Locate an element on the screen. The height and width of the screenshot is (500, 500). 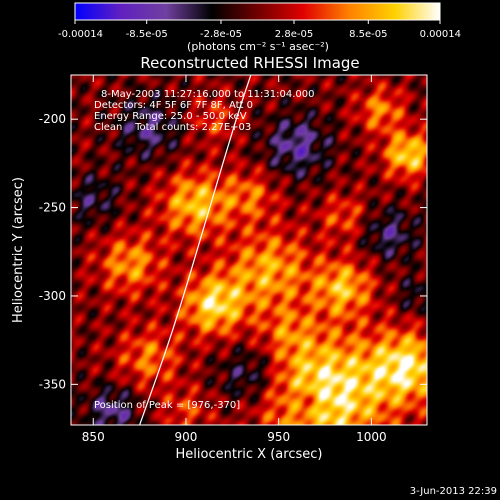
x-tick-label: 950 is located at coordinates (278, 437).